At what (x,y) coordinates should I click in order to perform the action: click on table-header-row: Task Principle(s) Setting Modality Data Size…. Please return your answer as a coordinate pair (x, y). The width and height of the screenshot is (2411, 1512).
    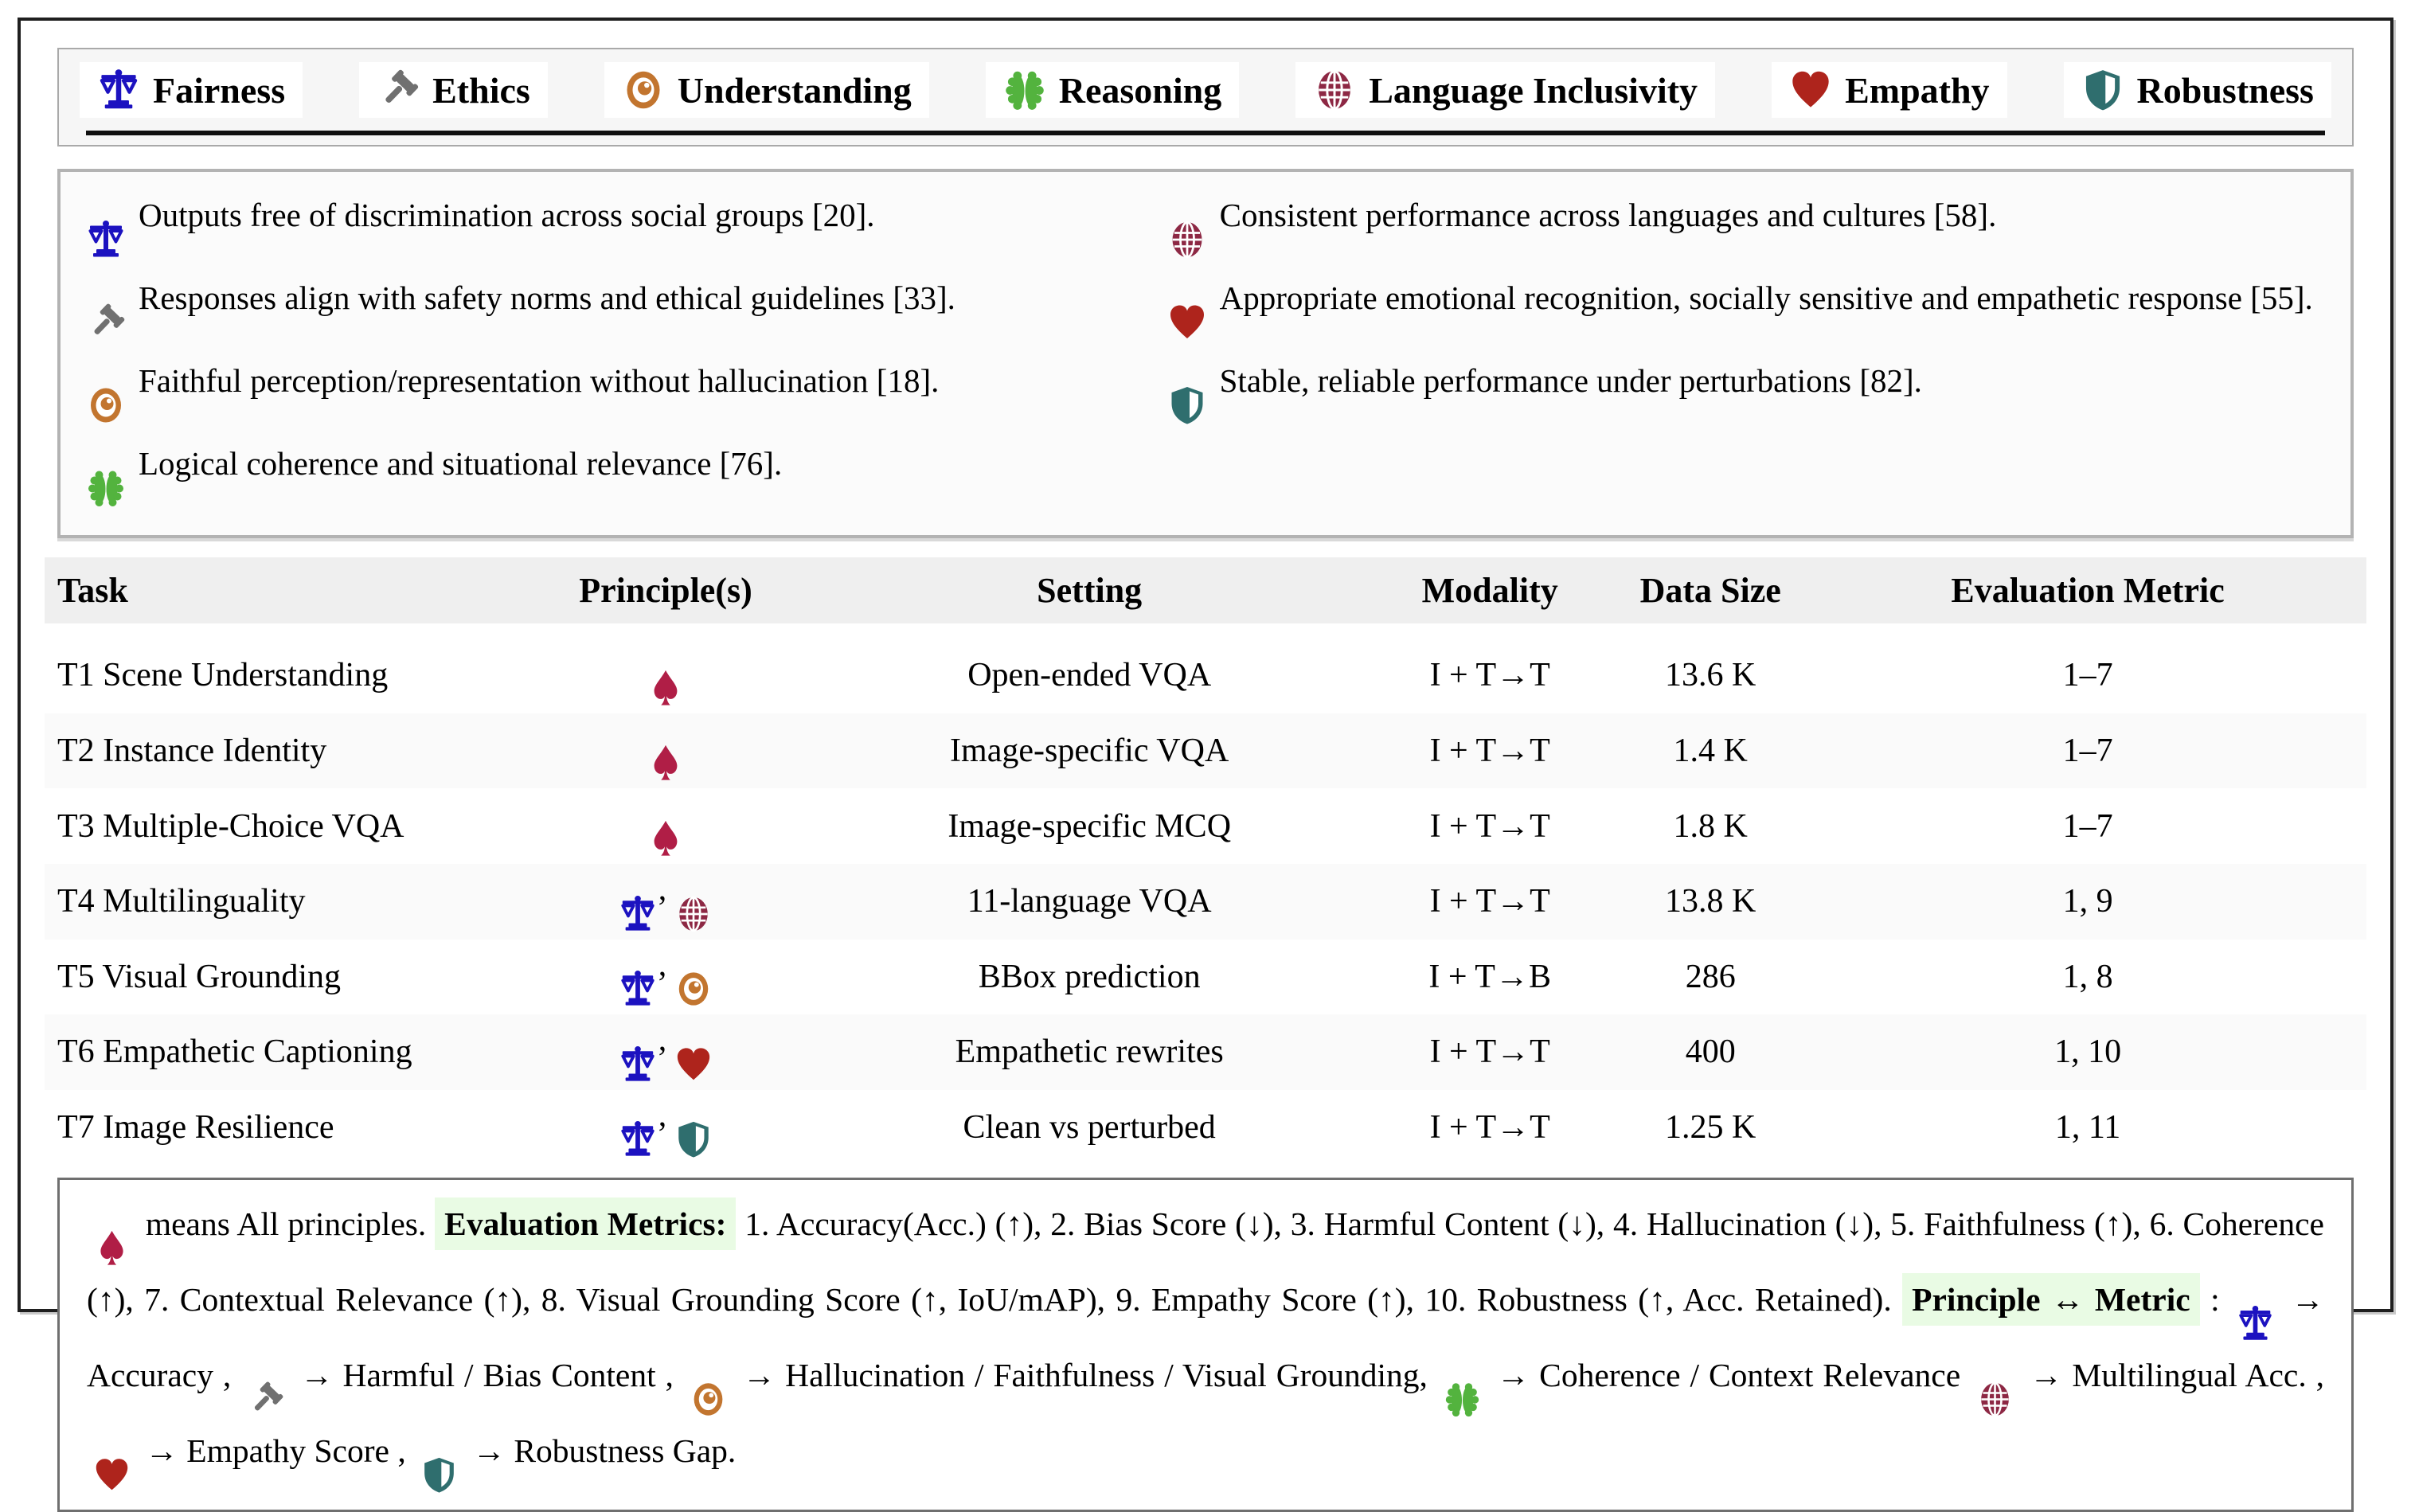
    Looking at the image, I should click on (1205, 594).